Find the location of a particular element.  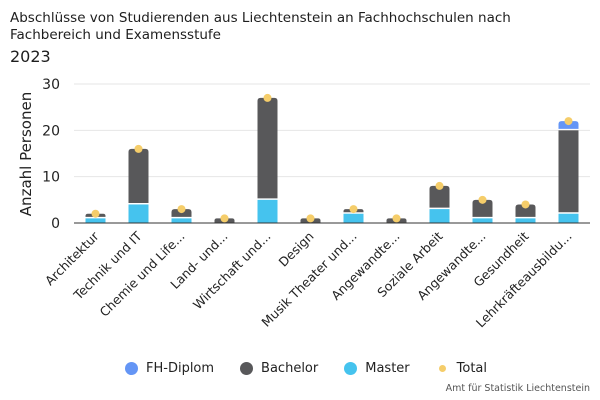

chart-subtitle: 2023 is located at coordinates (30, 56).